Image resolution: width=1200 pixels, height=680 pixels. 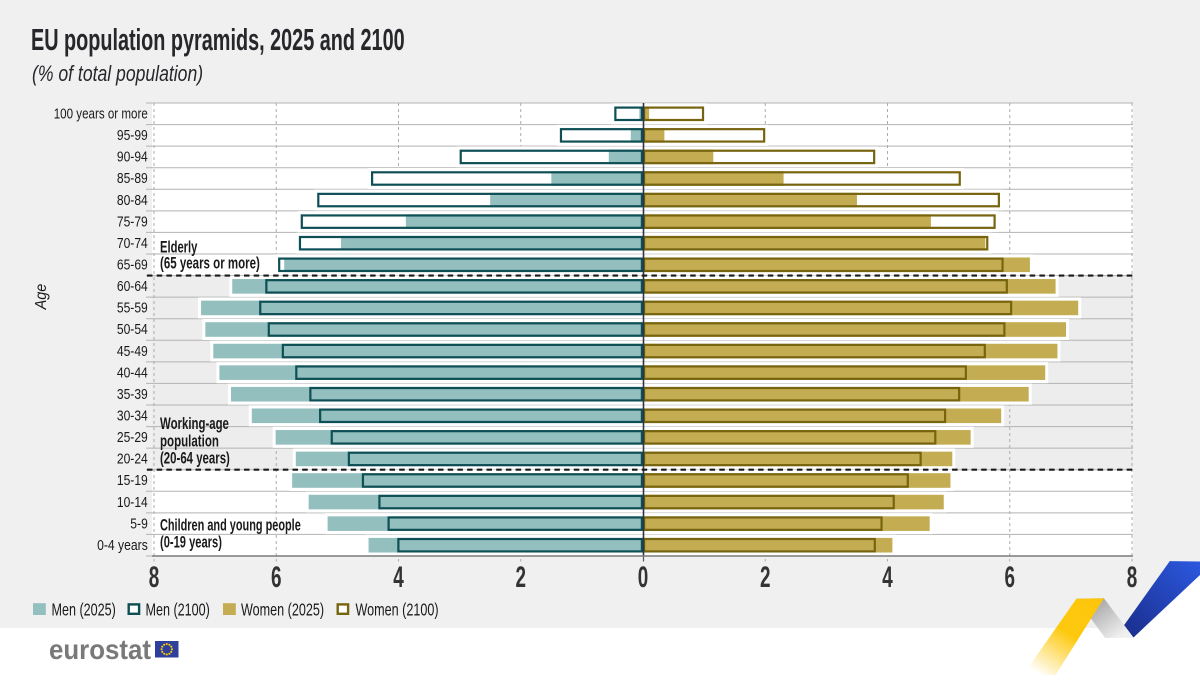 What do you see at coordinates (397, 611) in the screenshot?
I see `svg-text: Women (2100)` at bounding box center [397, 611].